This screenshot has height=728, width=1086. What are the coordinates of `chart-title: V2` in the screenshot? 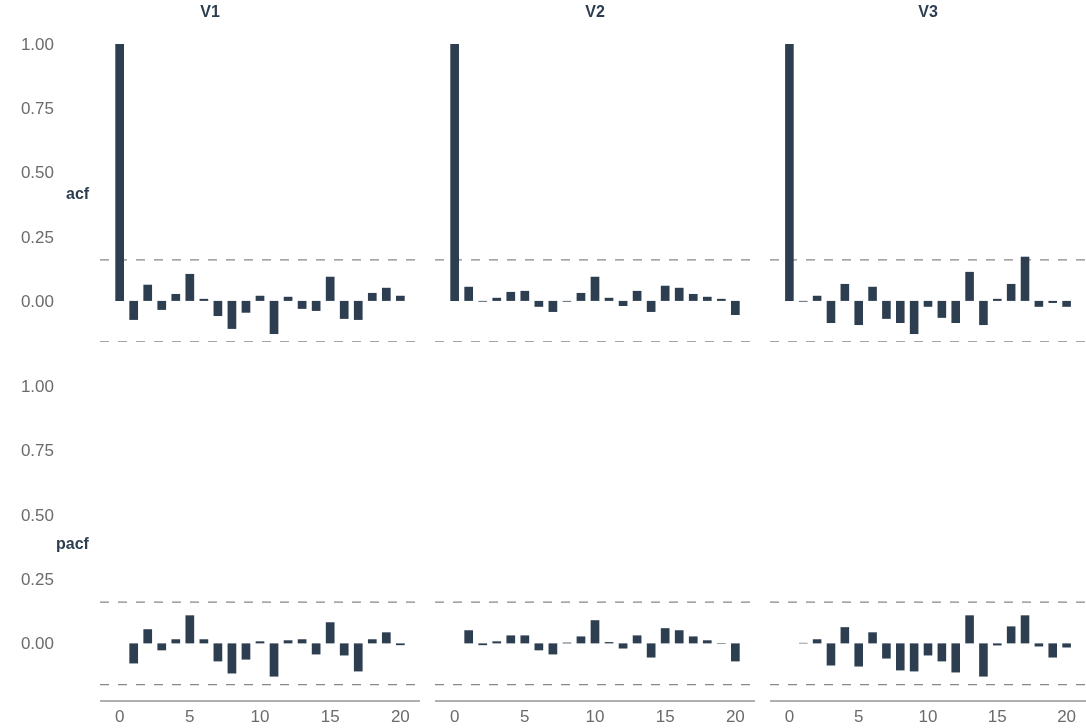 It's located at (595, 12).